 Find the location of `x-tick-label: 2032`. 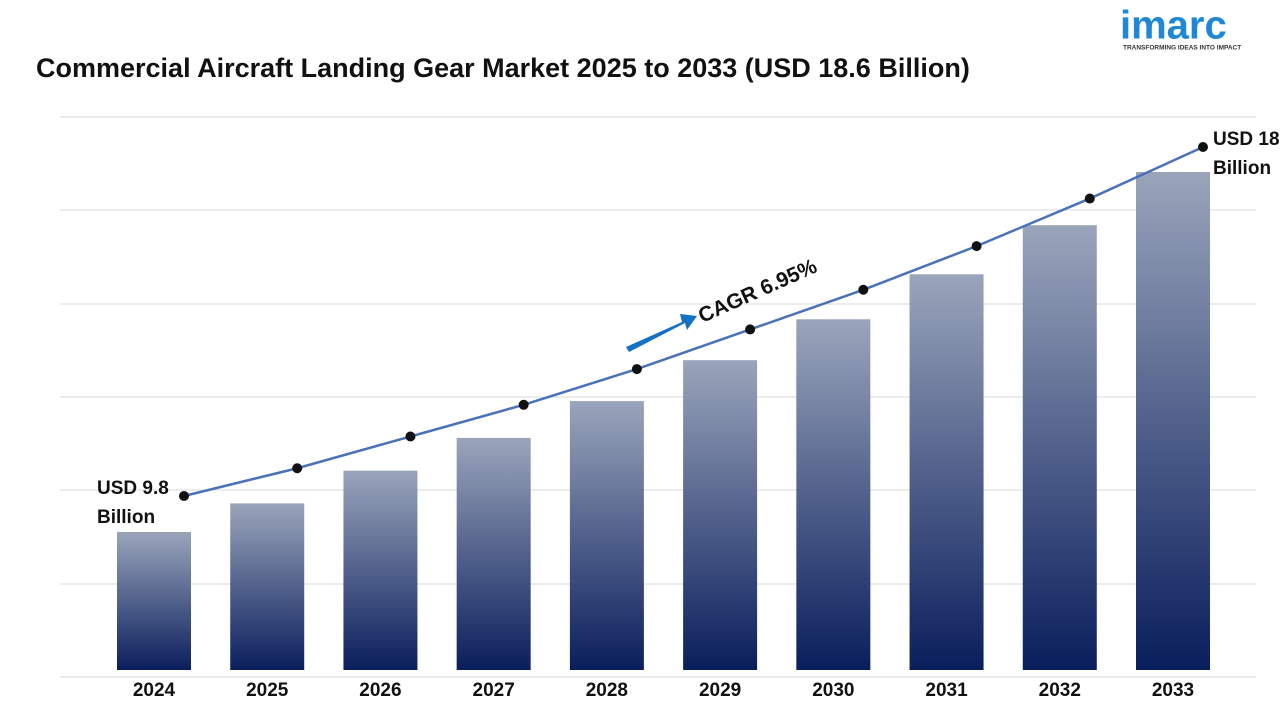

x-tick-label: 2032 is located at coordinates (1060, 690).